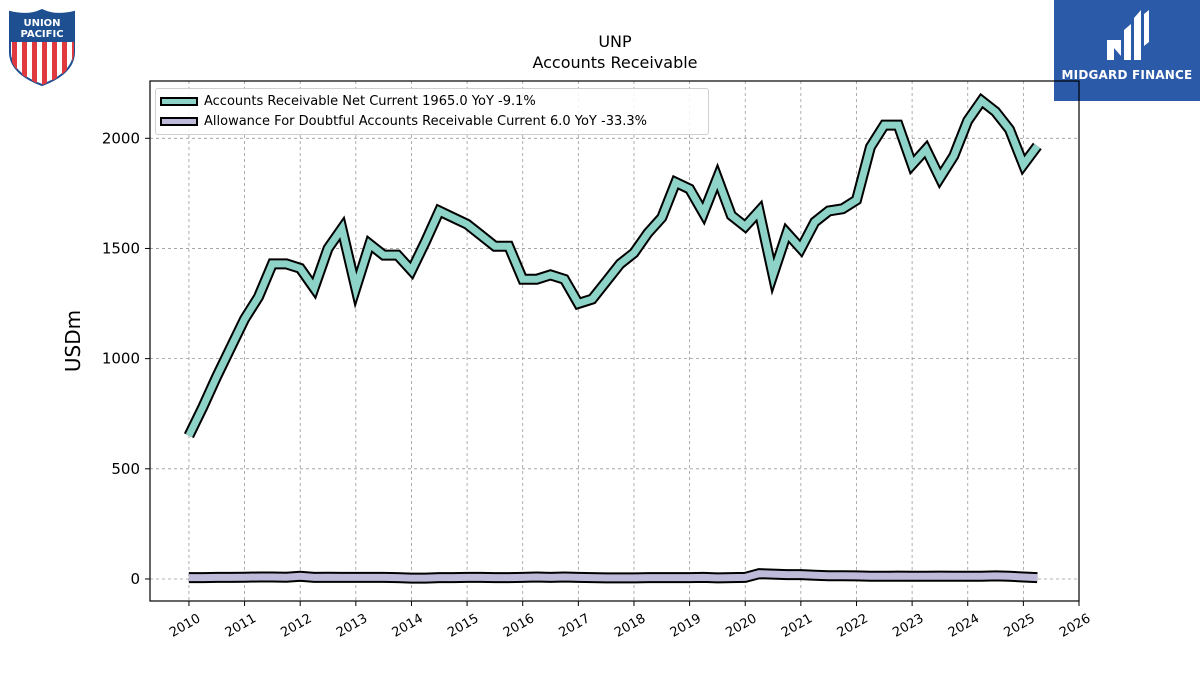 The width and height of the screenshot is (1200, 675). I want to click on y-tick-label: 1000, so click(121, 359).